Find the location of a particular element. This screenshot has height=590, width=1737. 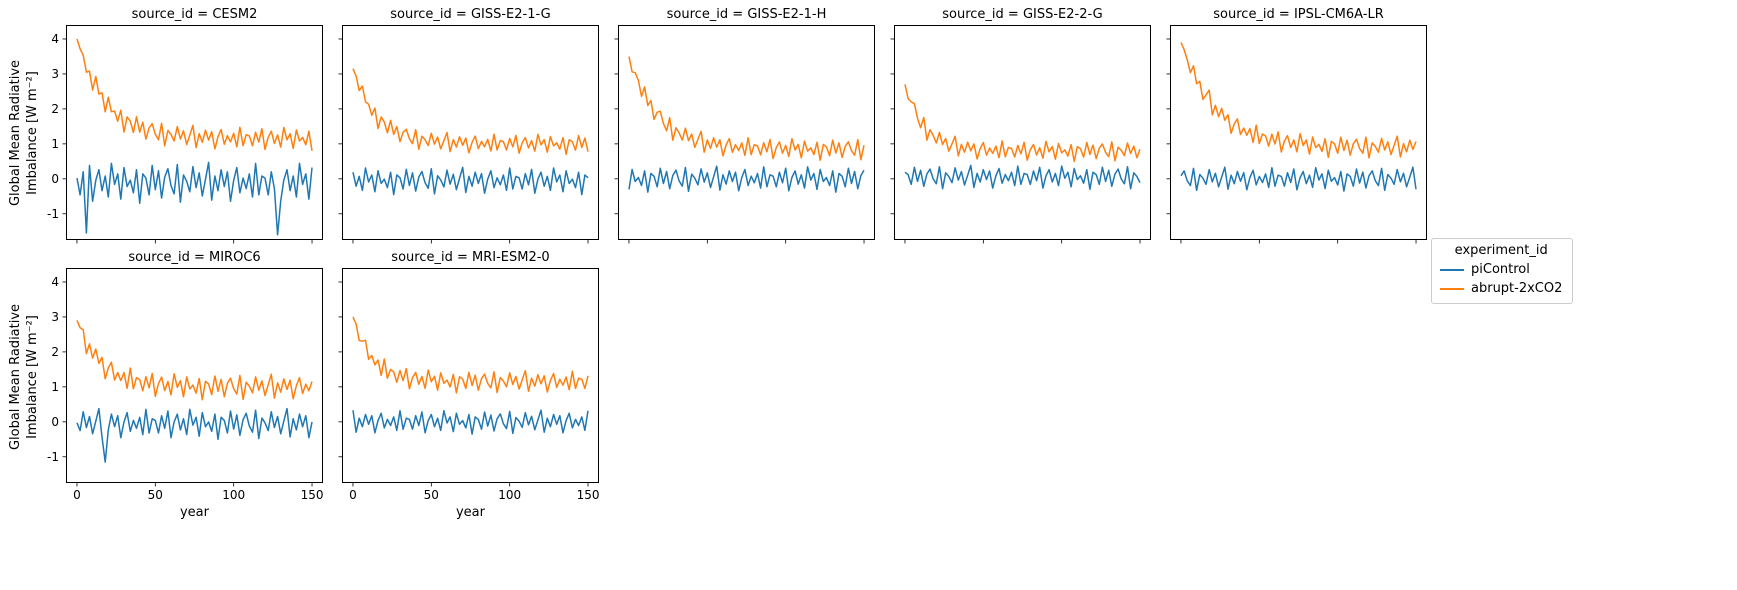

facet-title: source_id = GISS-E2-1-H is located at coordinates (746, 14).